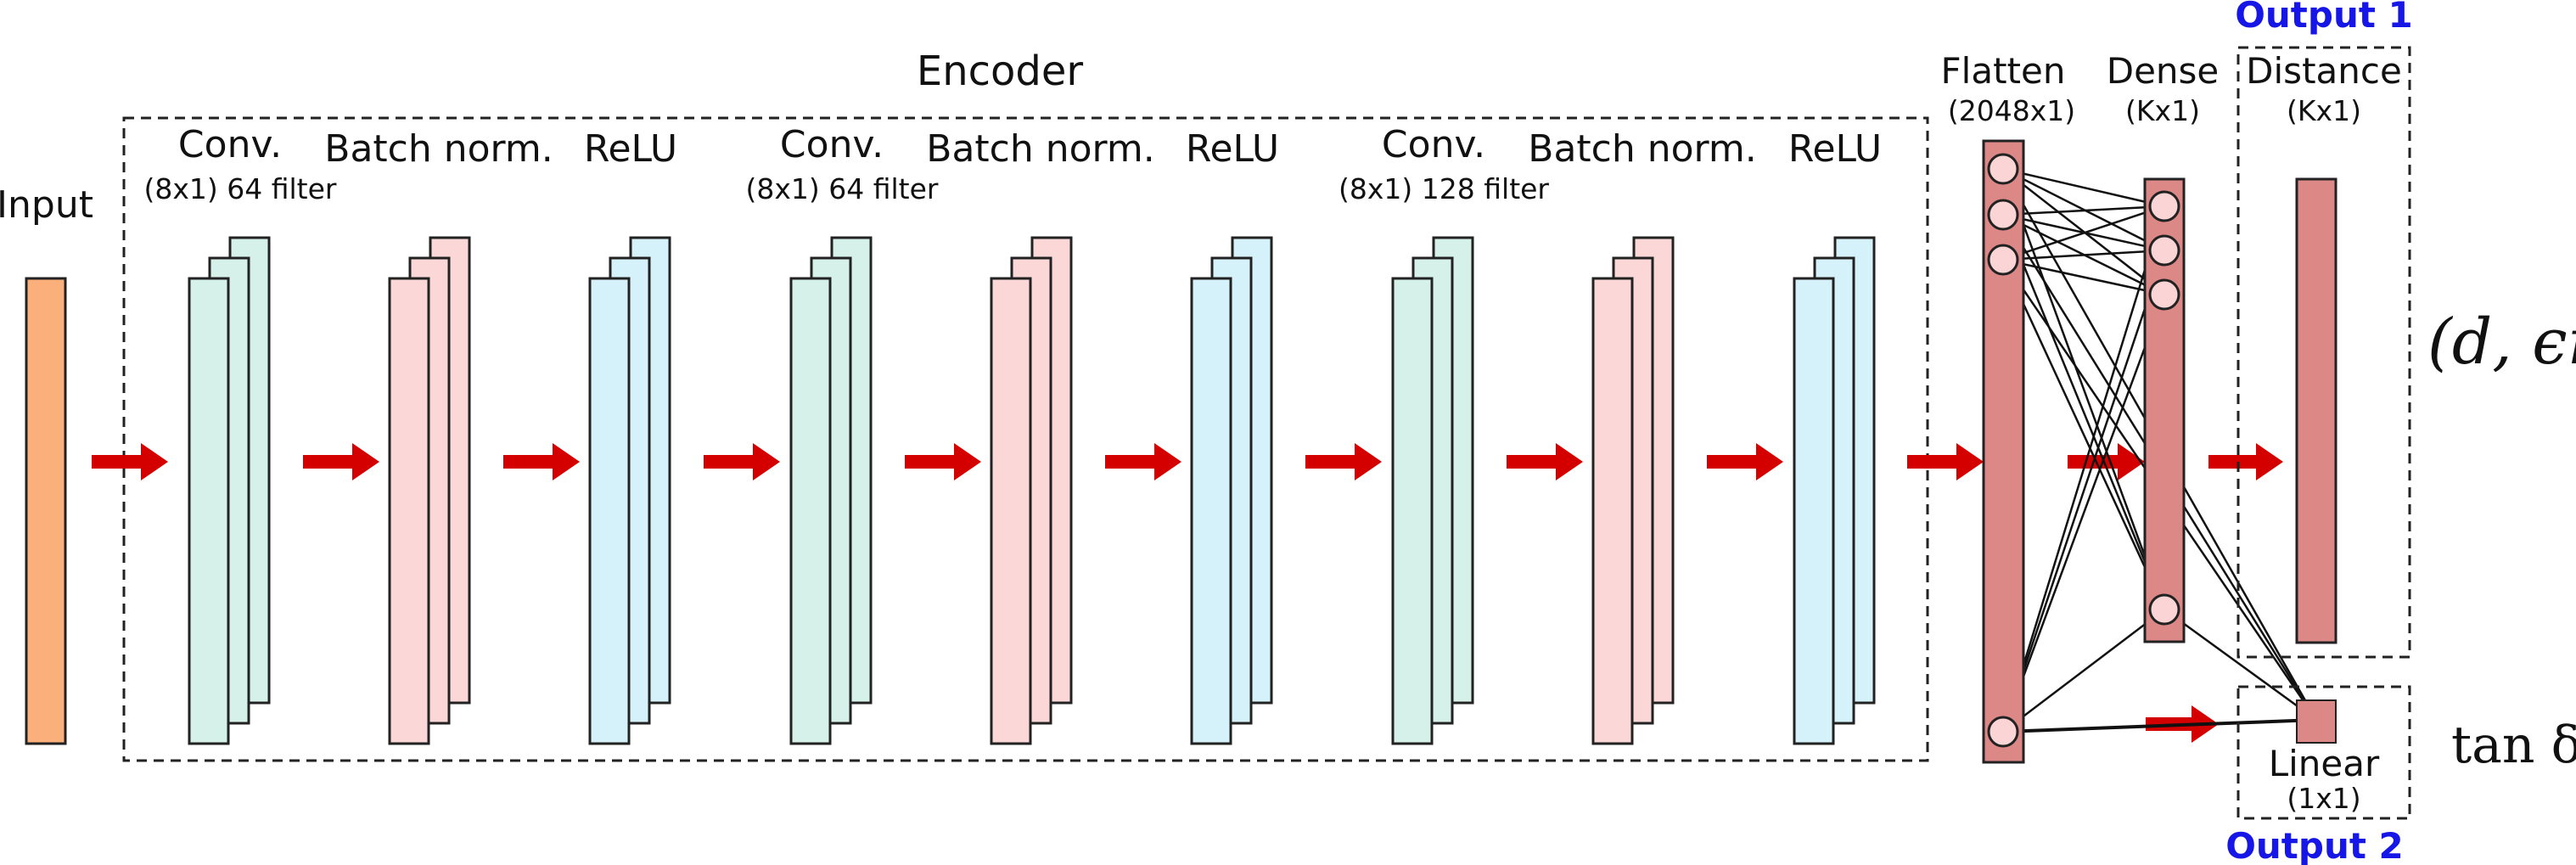 This screenshot has width=2576, height=865. Describe the element at coordinates (438, 149) in the screenshot. I see `block-2-title: Batch norm.` at that location.